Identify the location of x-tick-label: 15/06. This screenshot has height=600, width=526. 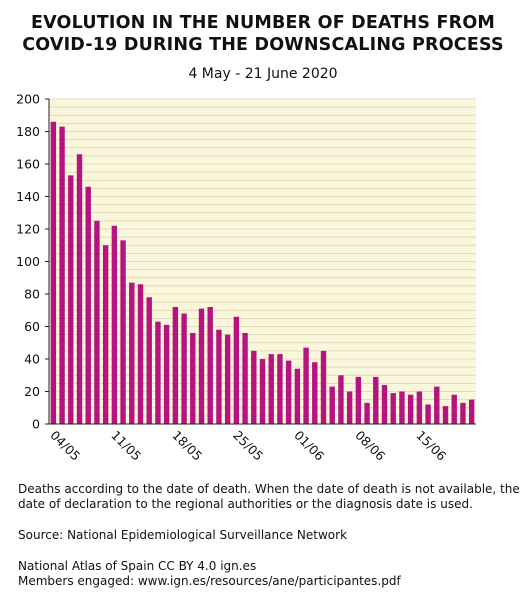
(431, 446).